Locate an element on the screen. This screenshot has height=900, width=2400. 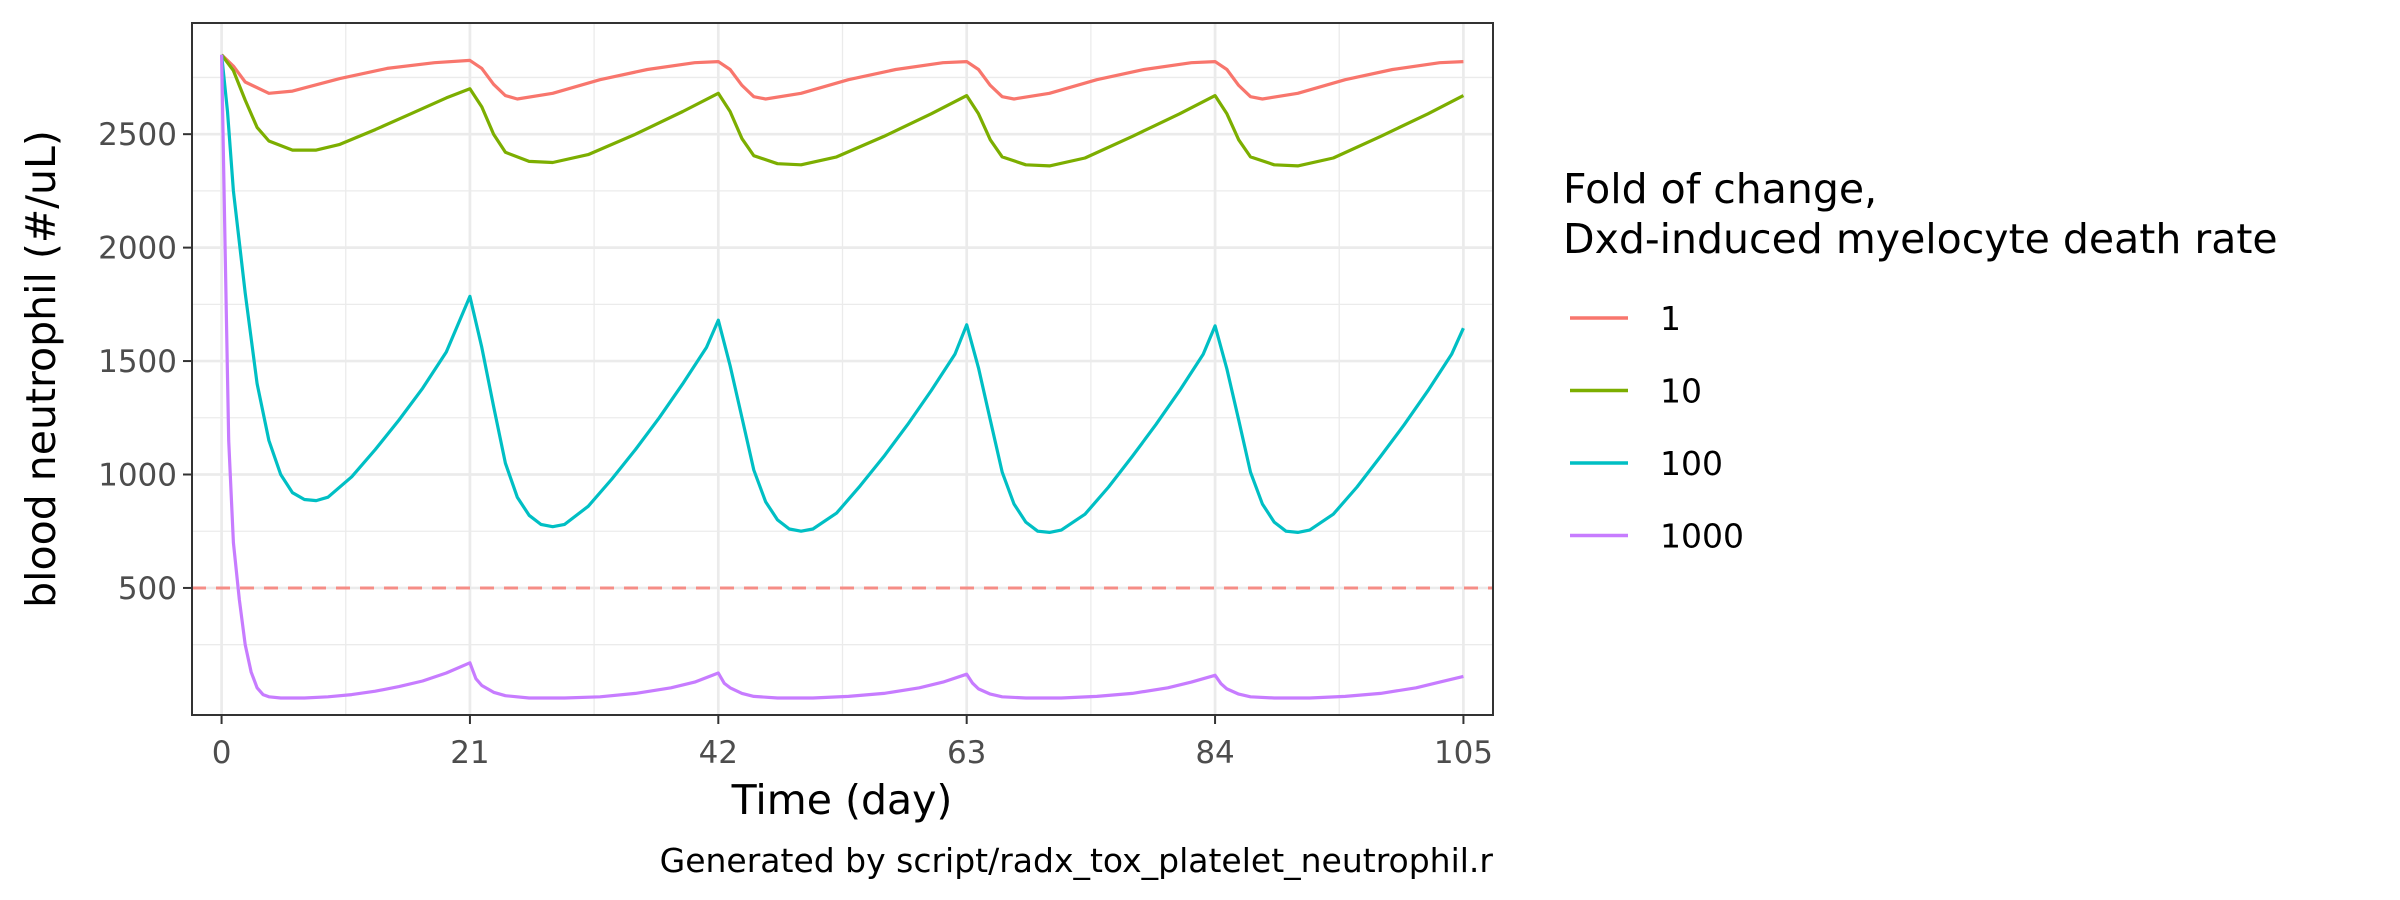
legend: 1 10 100 1000 is located at coordinates (1657, 427).